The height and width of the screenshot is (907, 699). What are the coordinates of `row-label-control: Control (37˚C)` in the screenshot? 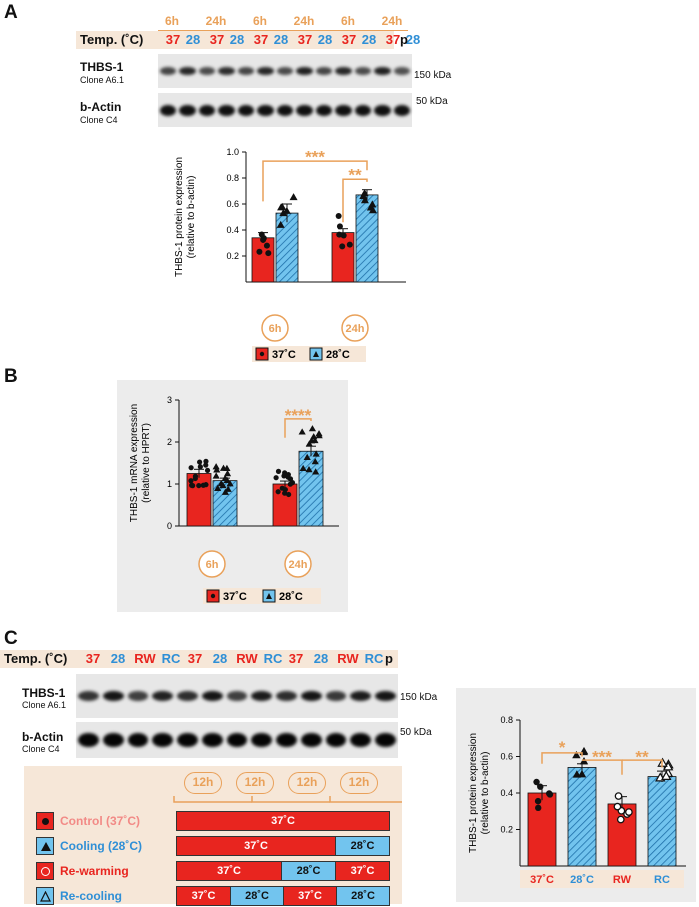 It's located at (100, 821).